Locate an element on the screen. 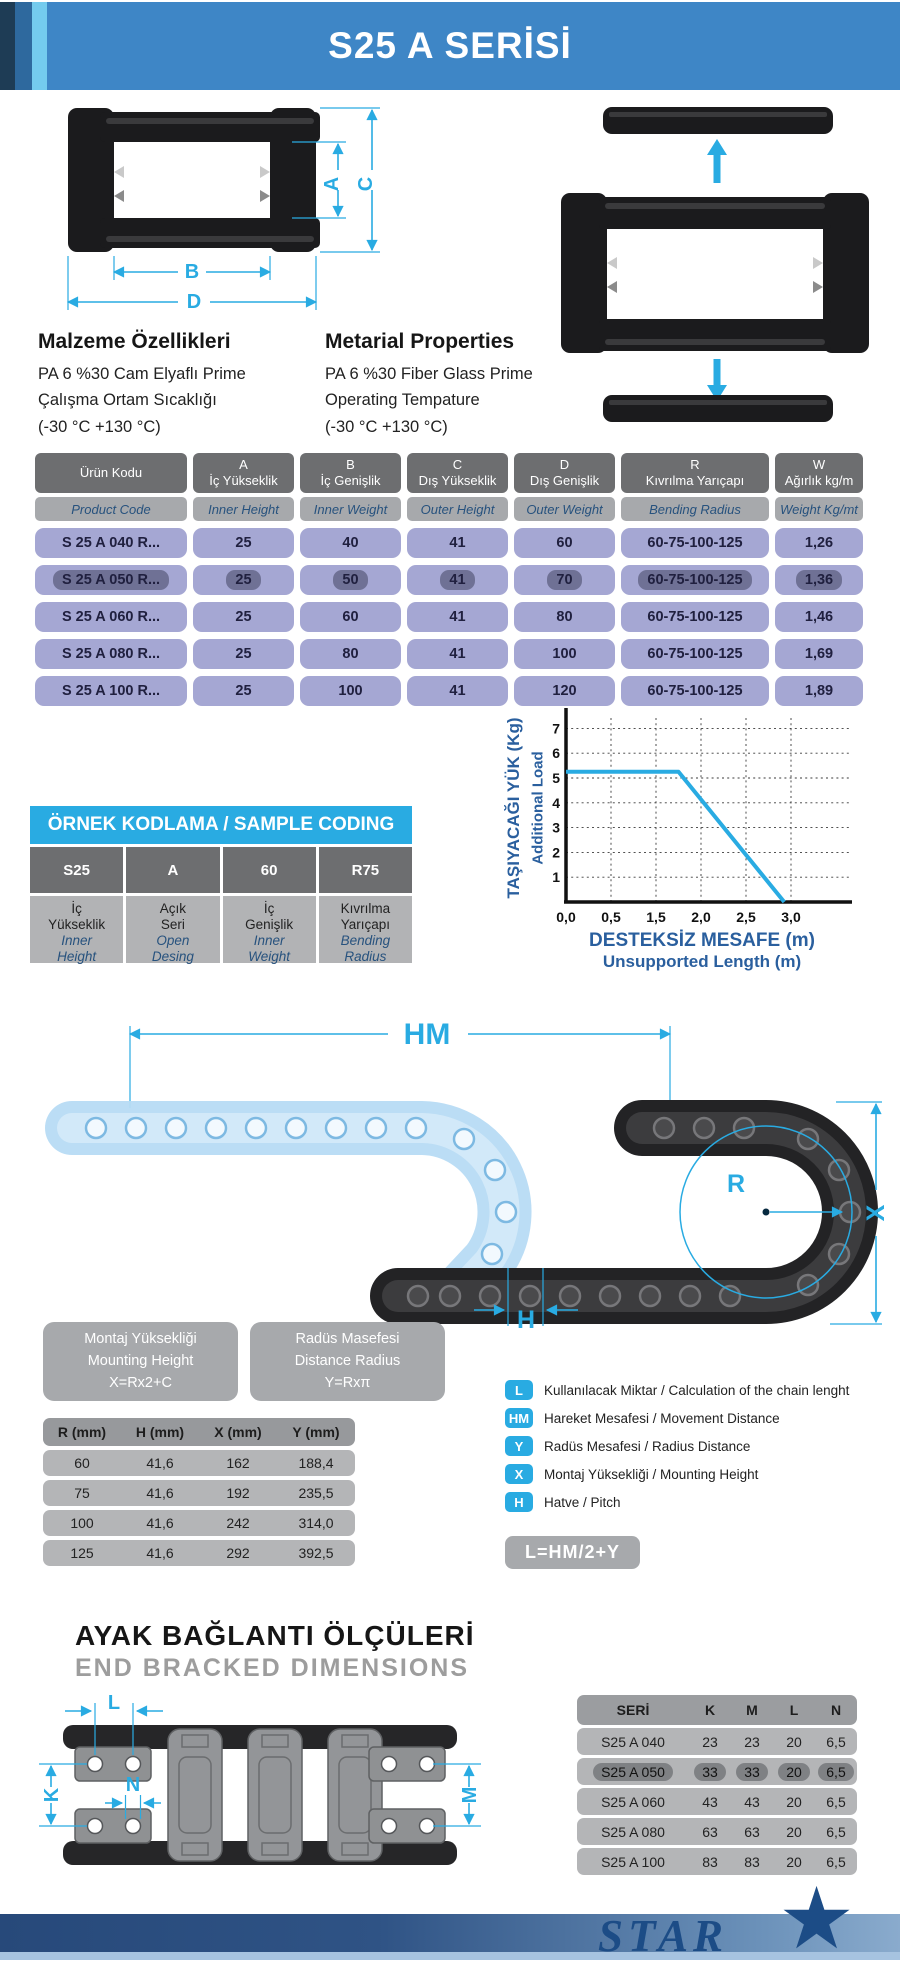 This screenshot has height=1967, width=900. legend-item: HM Hareket Mesafesi / Movement Distance is located at coordinates (700, 1418).